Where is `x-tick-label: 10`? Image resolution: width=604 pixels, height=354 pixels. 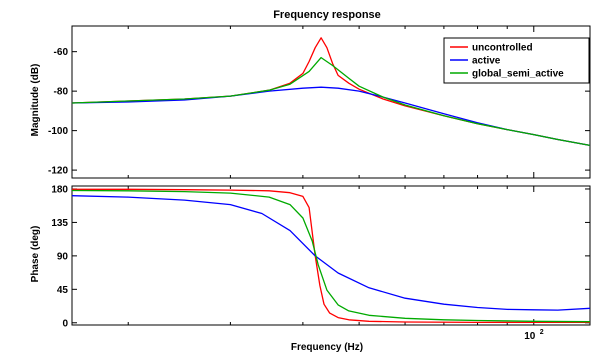
x-tick-label: 10 is located at coordinates (530, 336).